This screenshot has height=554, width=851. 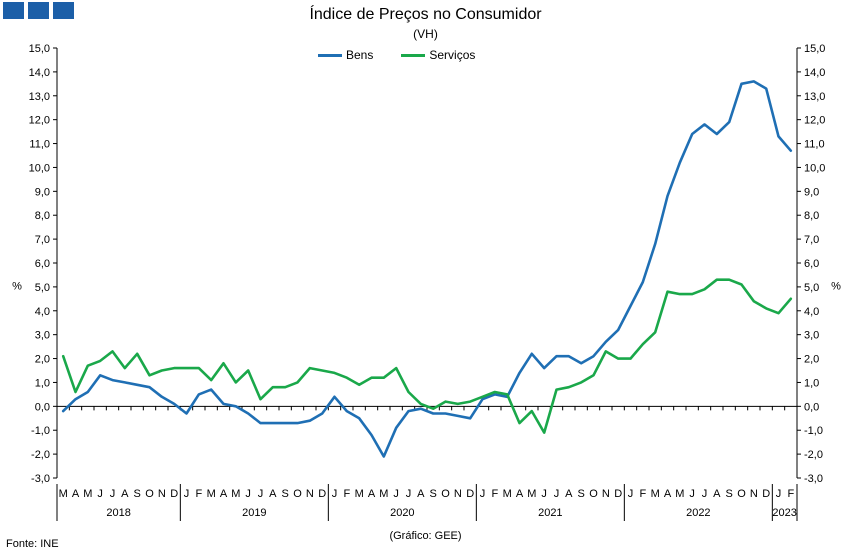 What do you see at coordinates (38, 10) in the screenshot?
I see `ine-logo-icon` at bounding box center [38, 10].